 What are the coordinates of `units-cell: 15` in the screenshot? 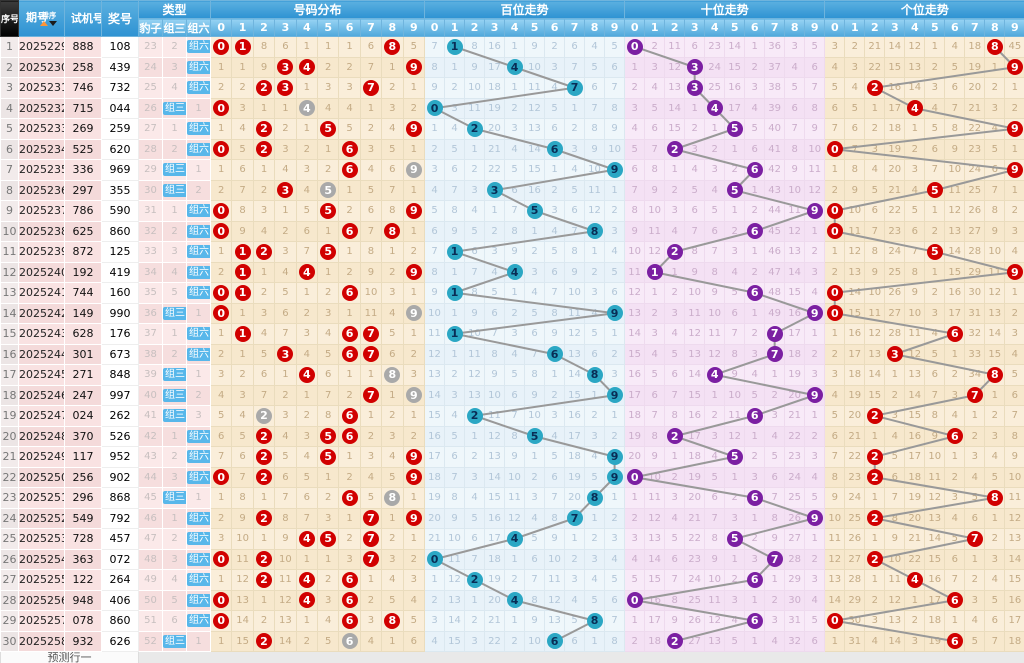 It's located at (855, 313).